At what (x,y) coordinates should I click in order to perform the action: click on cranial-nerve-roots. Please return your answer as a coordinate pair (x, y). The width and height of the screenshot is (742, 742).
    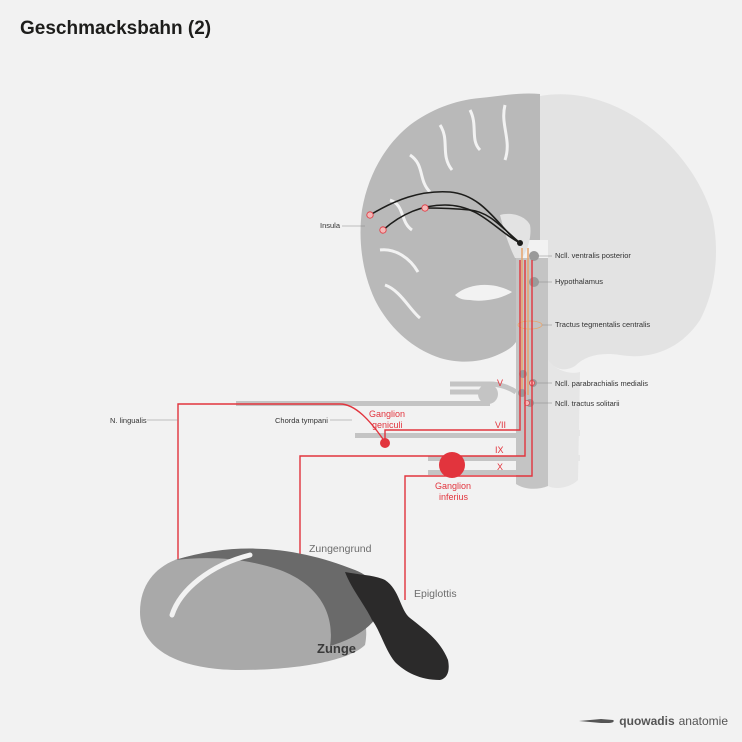
    Looking at the image, I should click on (377, 428).